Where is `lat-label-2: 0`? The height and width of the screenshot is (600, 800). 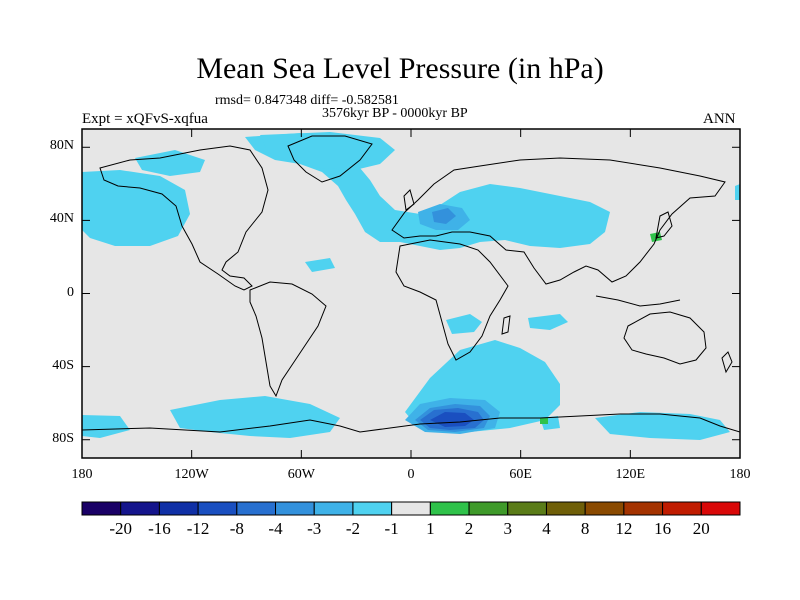 lat-label-2: 0 is located at coordinates (70, 292).